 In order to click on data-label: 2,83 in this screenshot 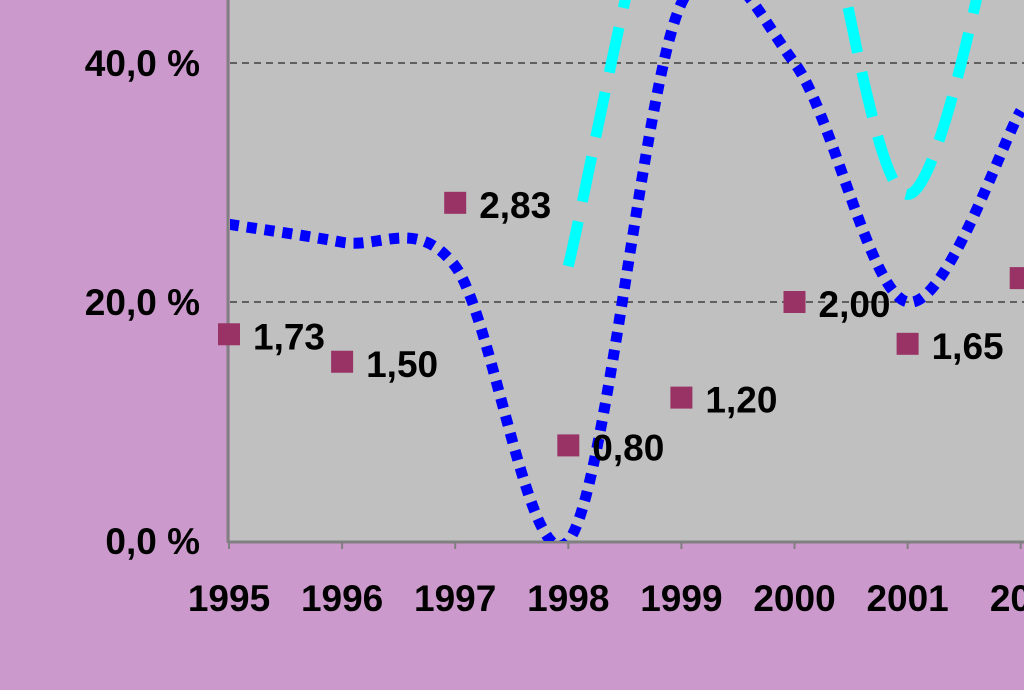, I will do `click(515, 205)`.